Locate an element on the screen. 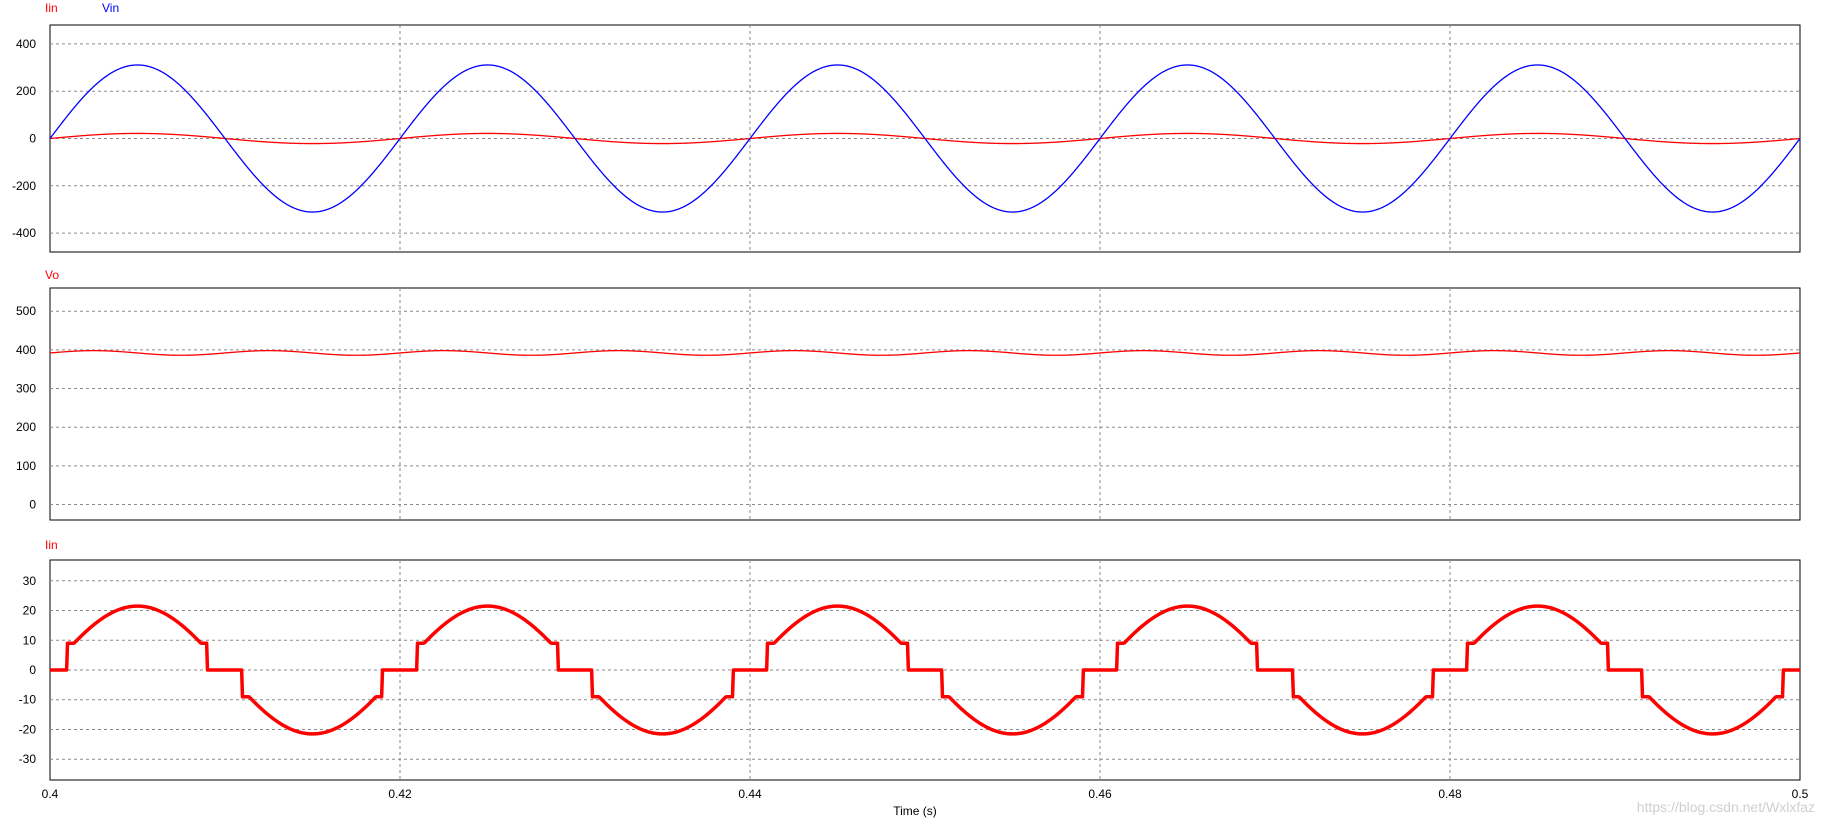 The width and height of the screenshot is (1823, 823). legend-label-vin: Vin is located at coordinates (110, 8).